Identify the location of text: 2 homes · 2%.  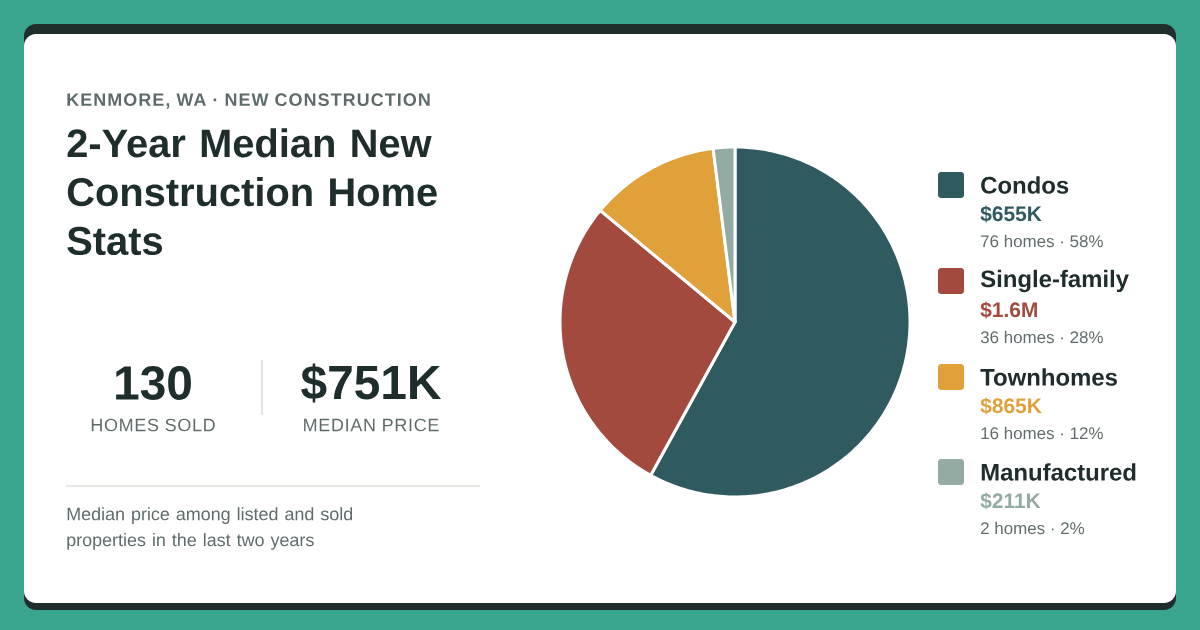
(1033, 528).